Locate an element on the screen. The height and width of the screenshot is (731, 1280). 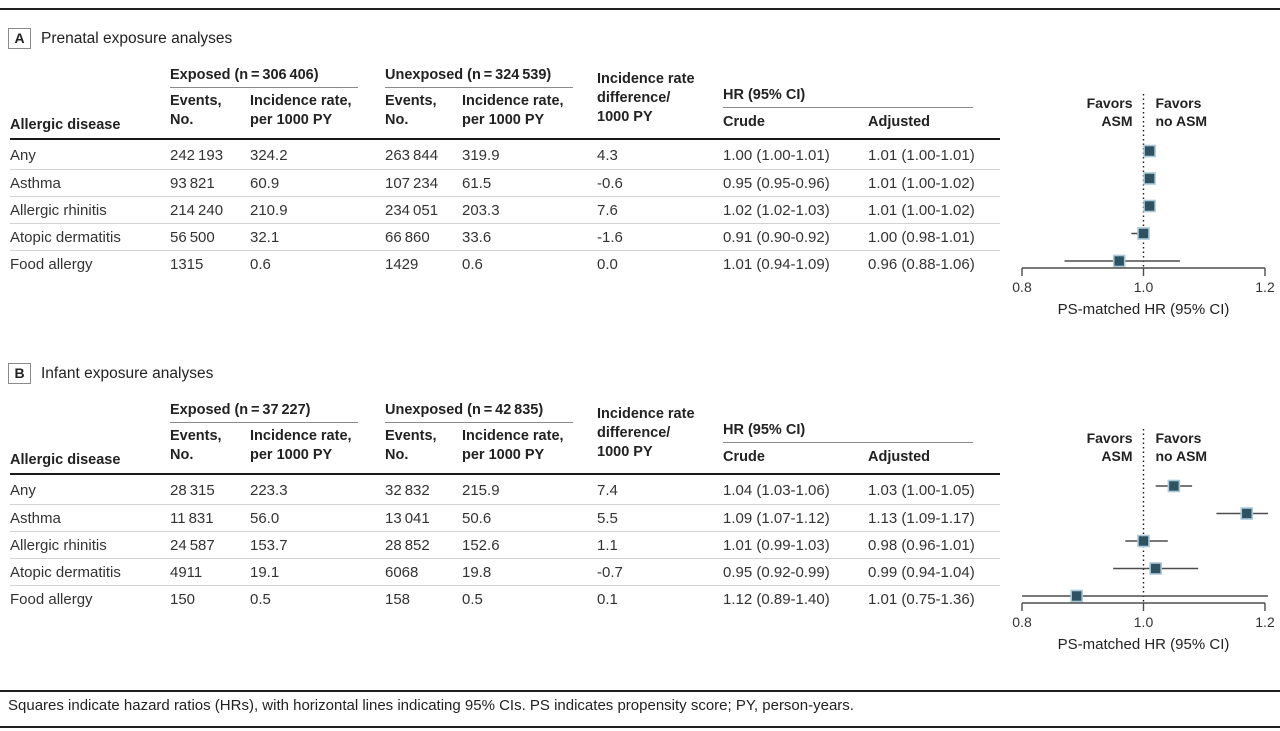
cell-rate-difference: 7.6 is located at coordinates (607, 210).